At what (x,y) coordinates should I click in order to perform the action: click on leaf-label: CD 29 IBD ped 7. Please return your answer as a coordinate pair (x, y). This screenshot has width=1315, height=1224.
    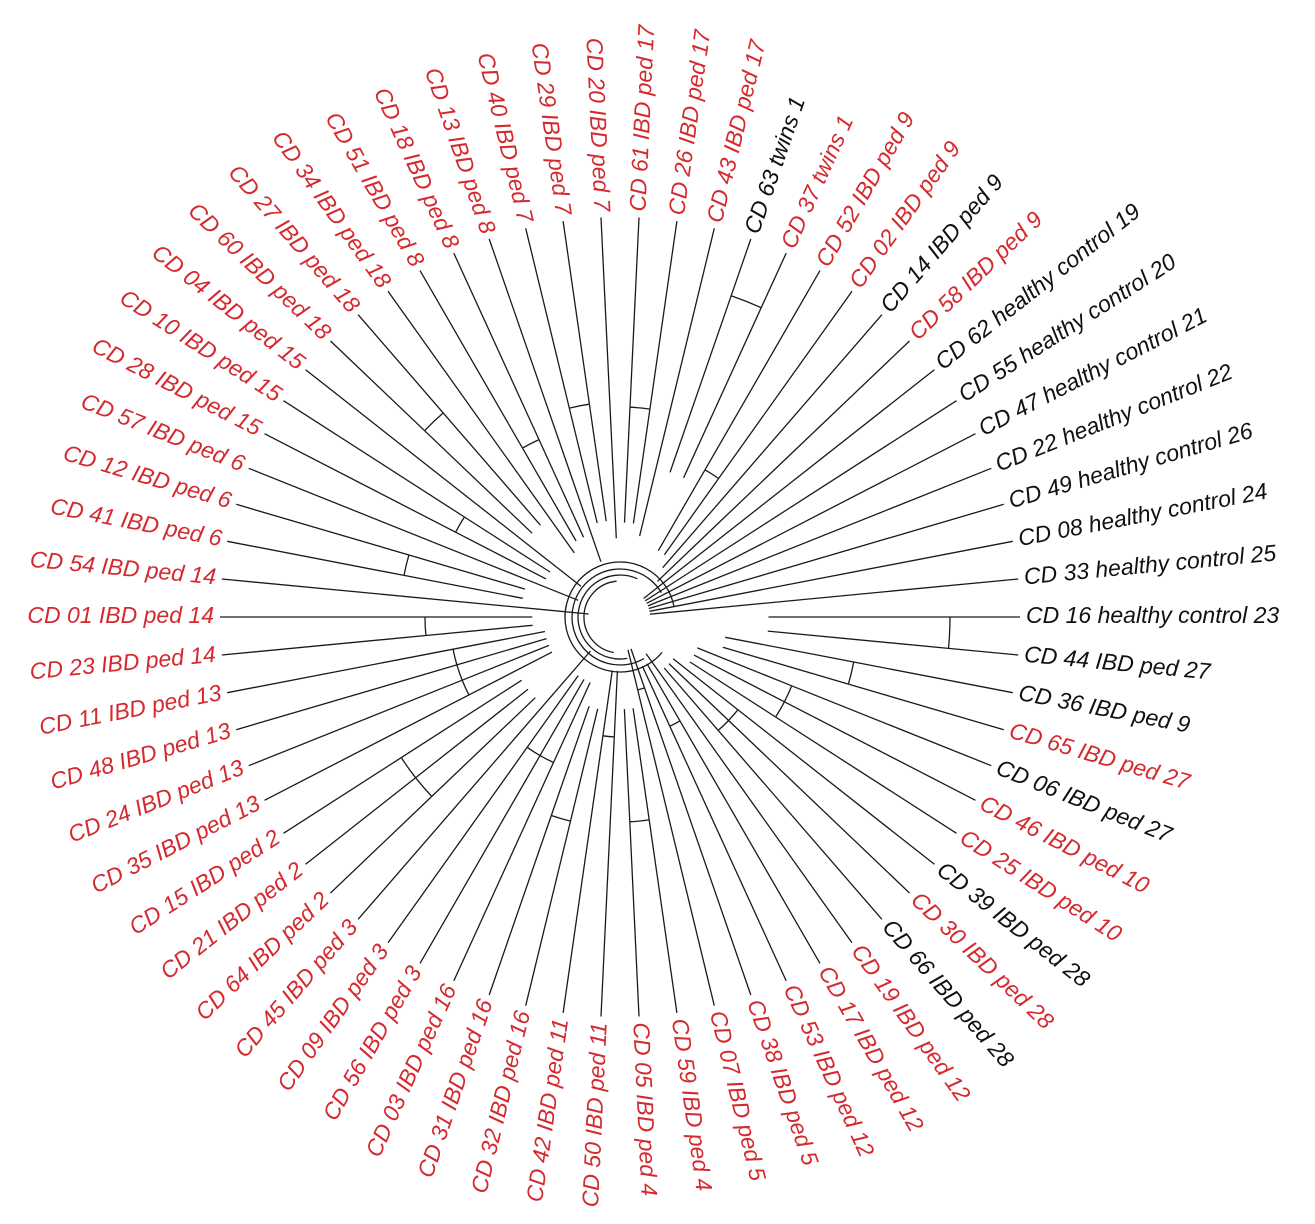
    Looking at the image, I should click on (551, 129).